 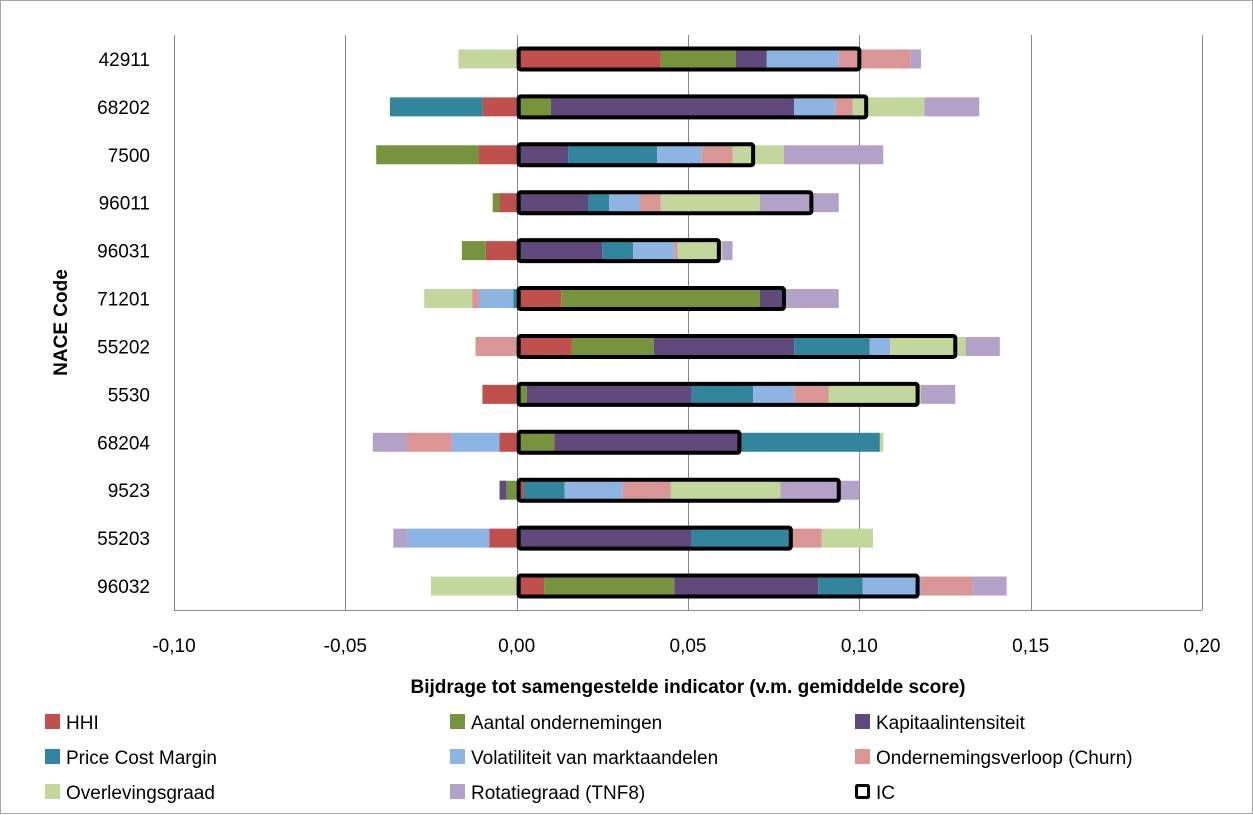 What do you see at coordinates (566, 723) in the screenshot?
I see `legend-label: Aantal ondernemingen` at bounding box center [566, 723].